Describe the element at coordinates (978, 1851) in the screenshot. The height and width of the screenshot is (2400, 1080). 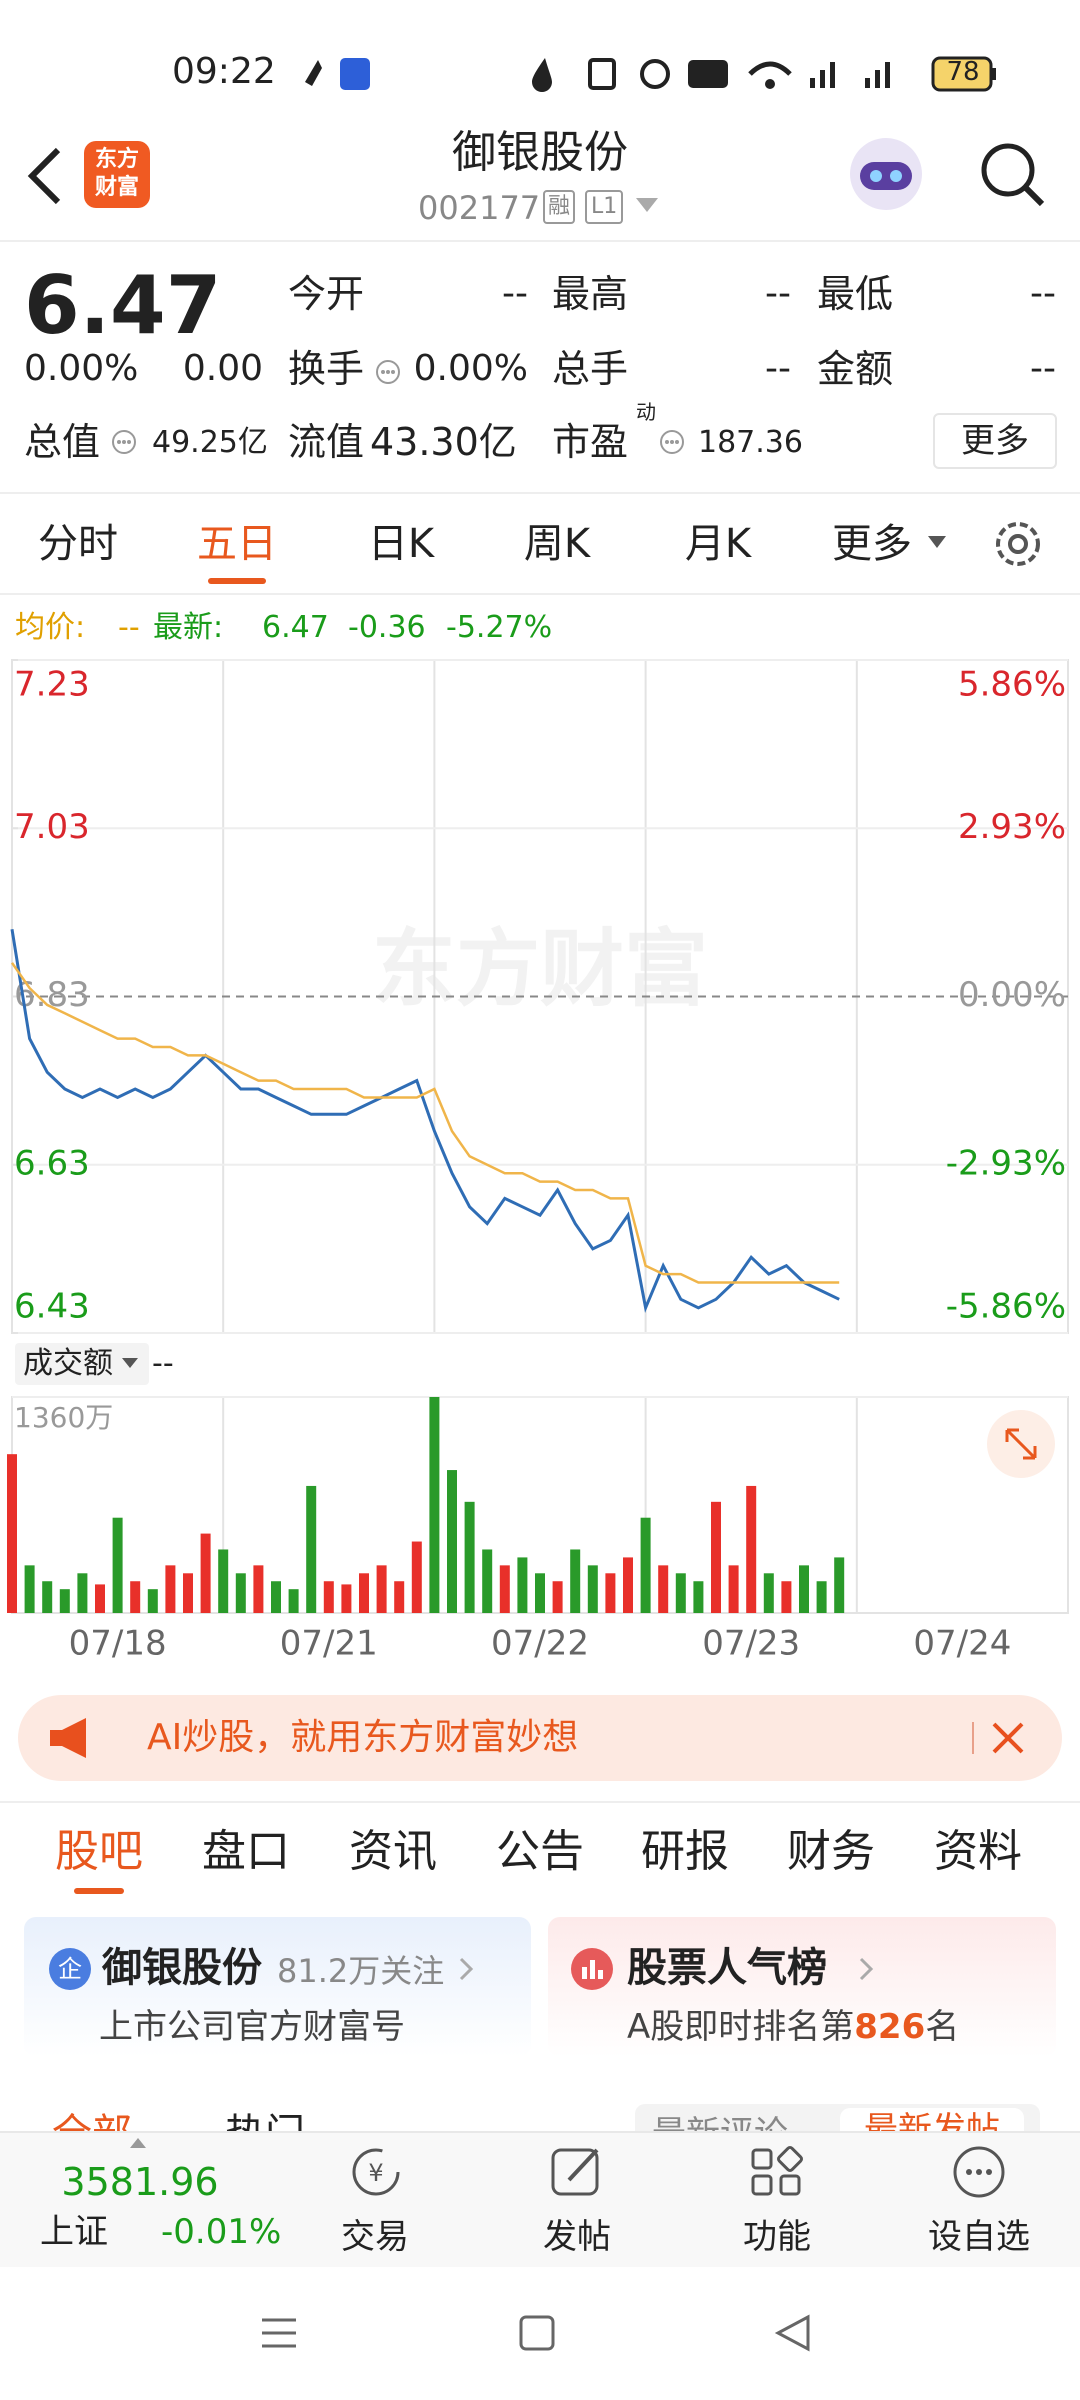
I see `section-tab: 资料` at that location.